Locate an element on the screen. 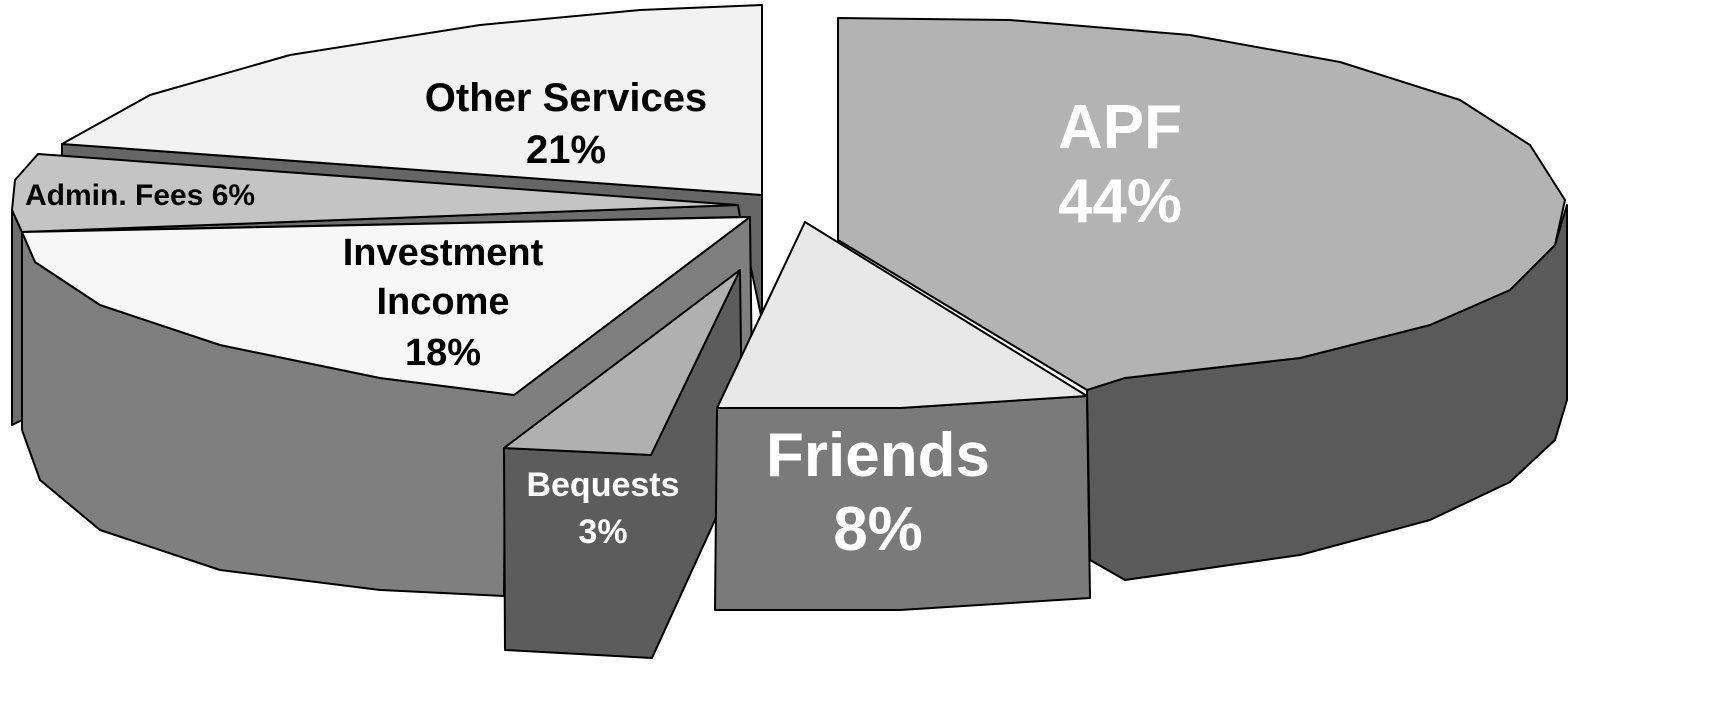 The image size is (1721, 728). pie-slice-top-bequests is located at coordinates (622, 362).